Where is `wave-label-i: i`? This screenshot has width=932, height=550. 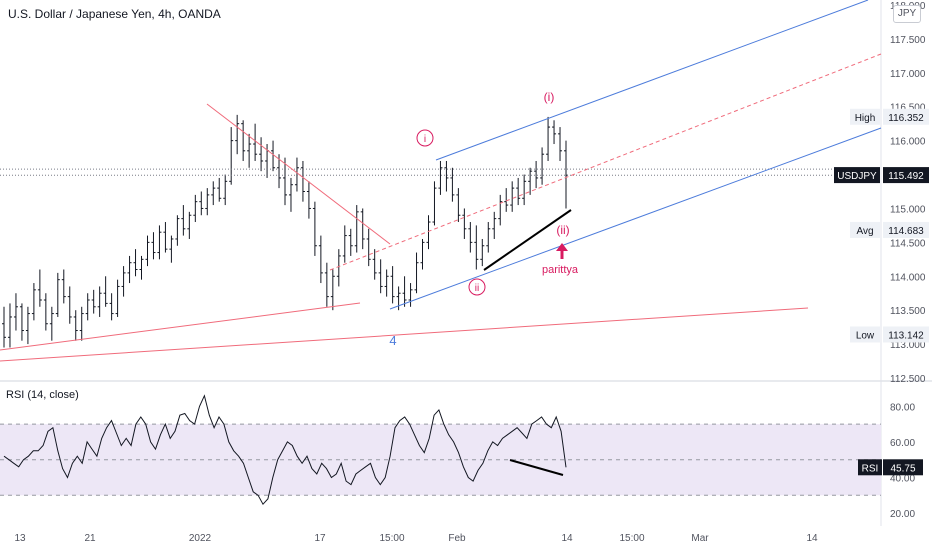
wave-label-i: i is located at coordinates (425, 139).